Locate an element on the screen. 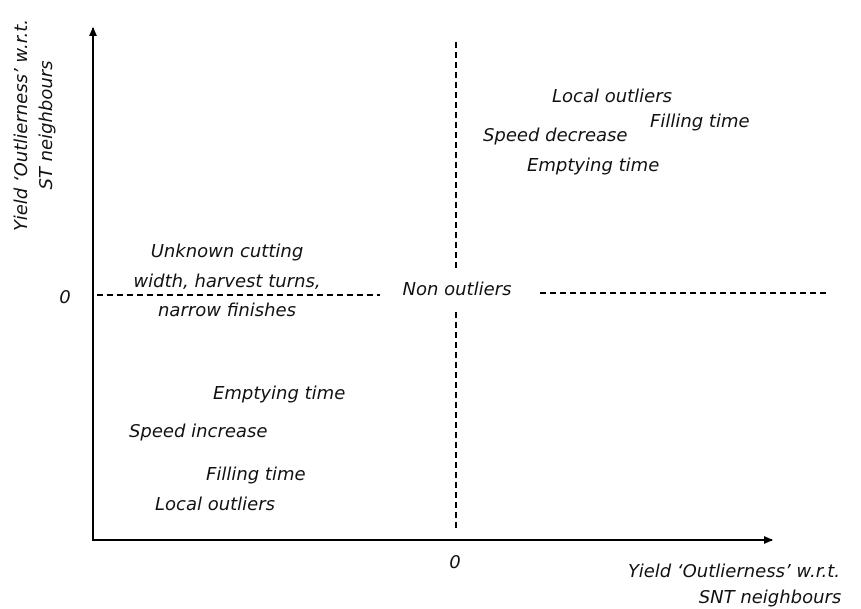 This screenshot has width=861, height=609. x-origin: 0 is located at coordinates (454, 562).